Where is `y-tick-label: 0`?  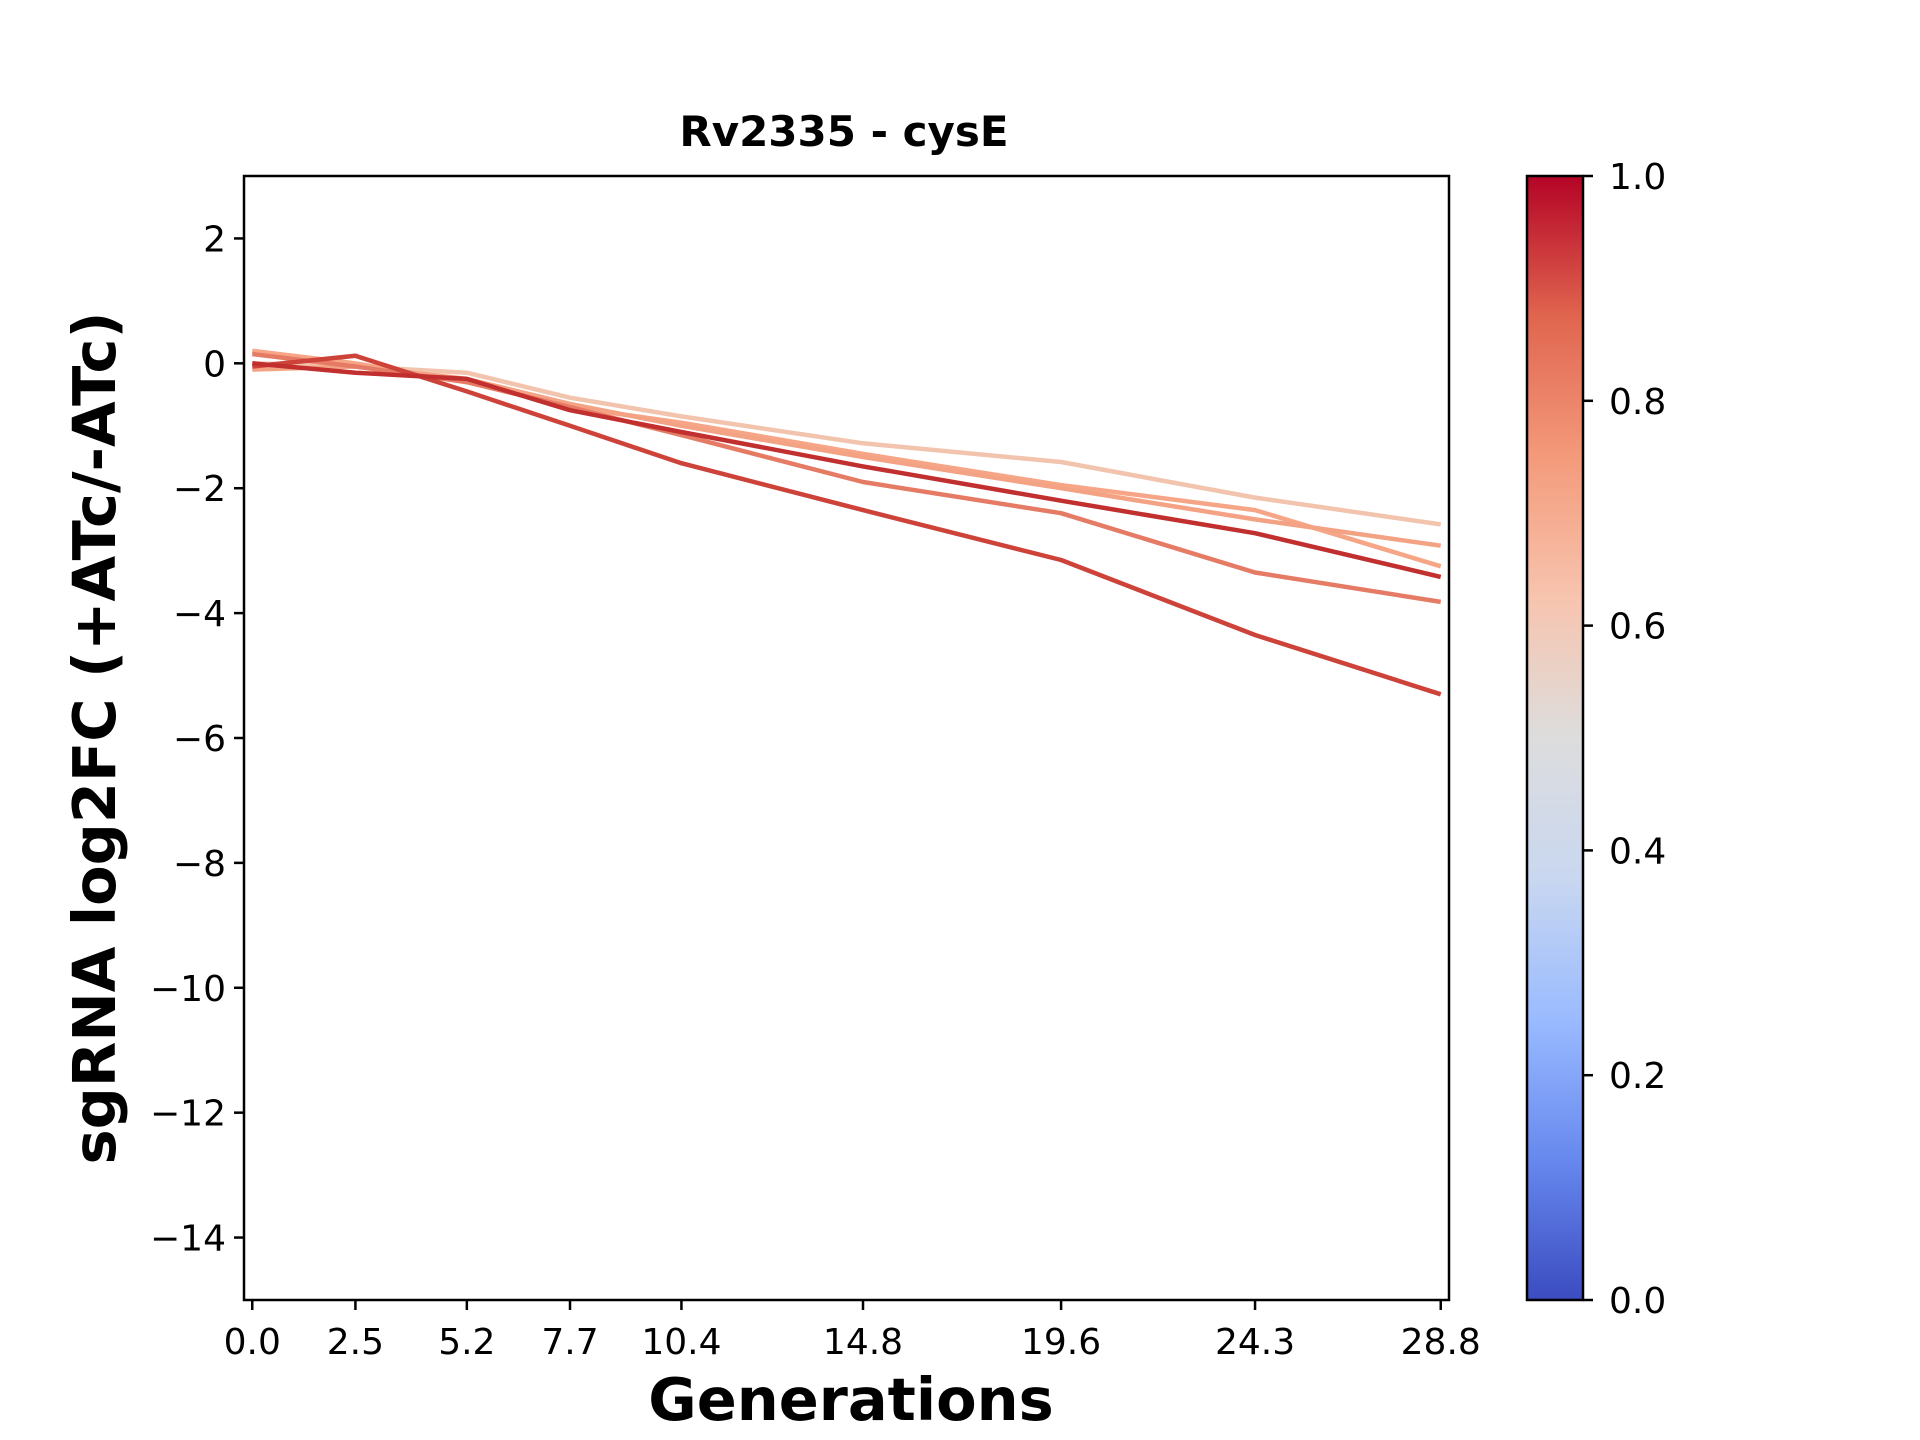 y-tick-label: 0 is located at coordinates (214, 364).